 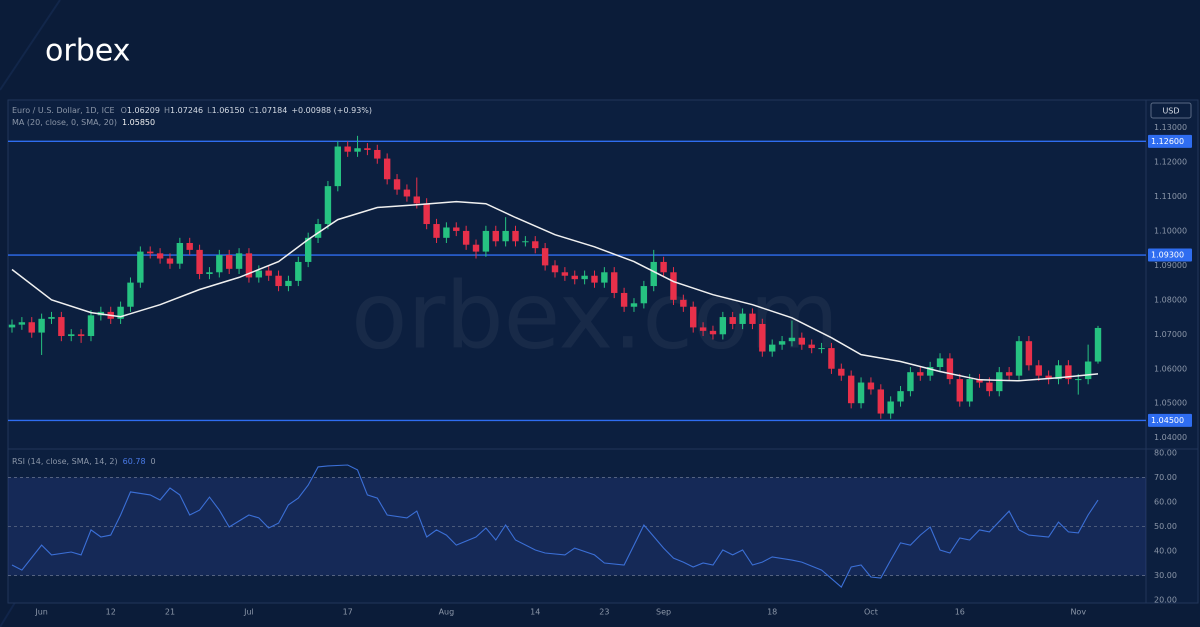 I want to click on x-tick-label: 23, so click(x=604, y=612).